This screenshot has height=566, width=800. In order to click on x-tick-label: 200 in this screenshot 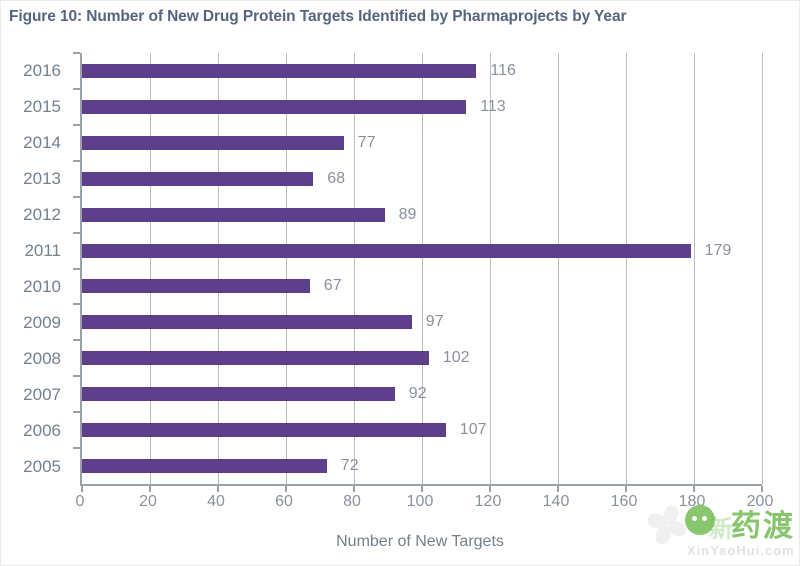, I will do `click(760, 501)`.